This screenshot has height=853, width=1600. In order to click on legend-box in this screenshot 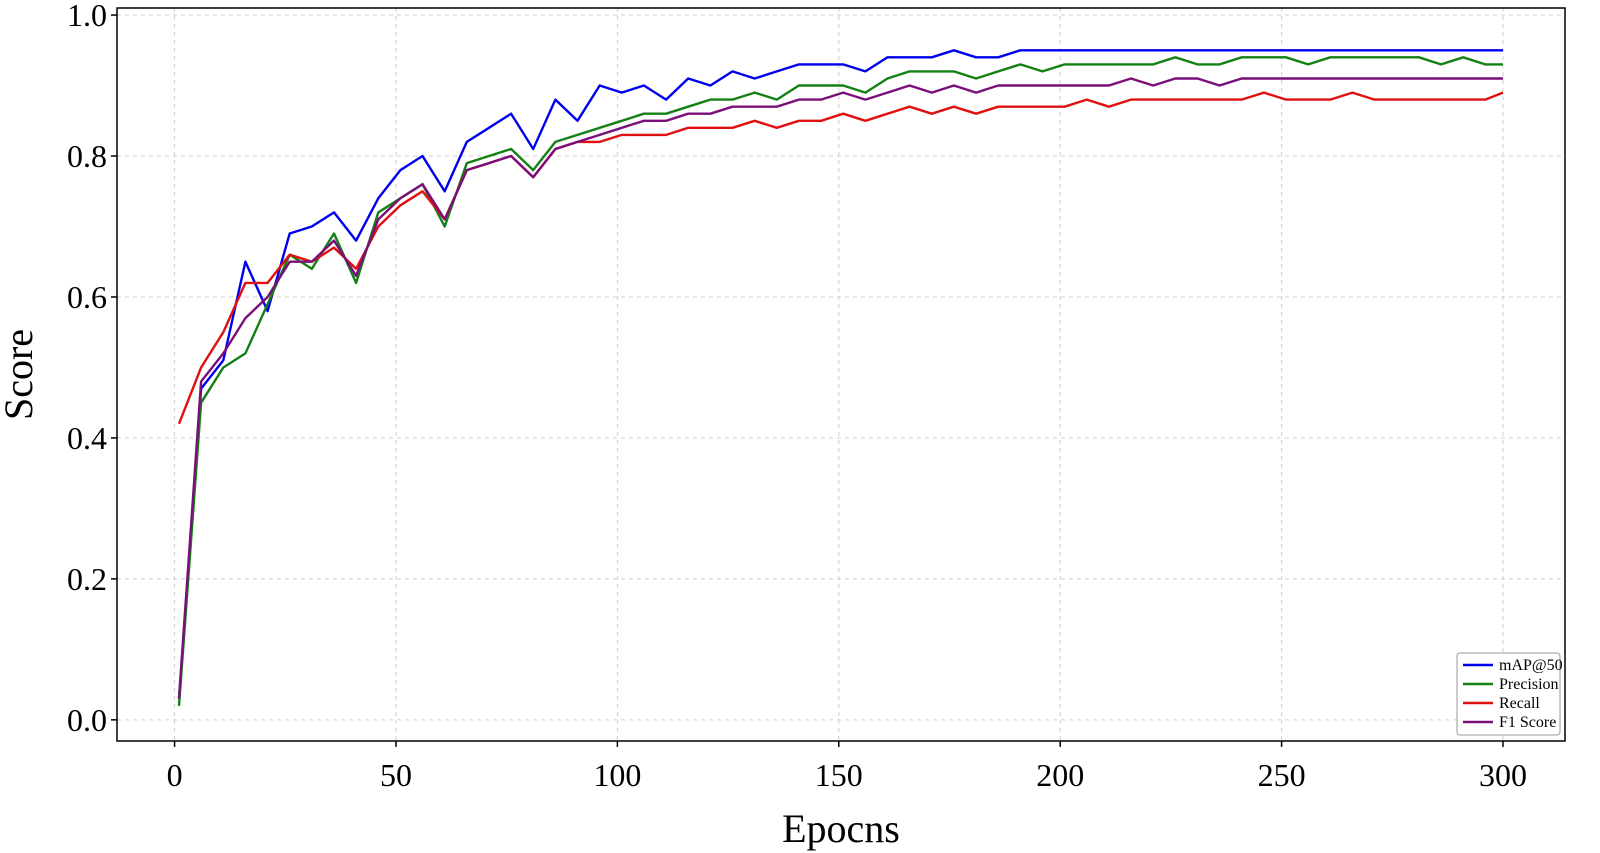, I will do `click(1508, 694)`.